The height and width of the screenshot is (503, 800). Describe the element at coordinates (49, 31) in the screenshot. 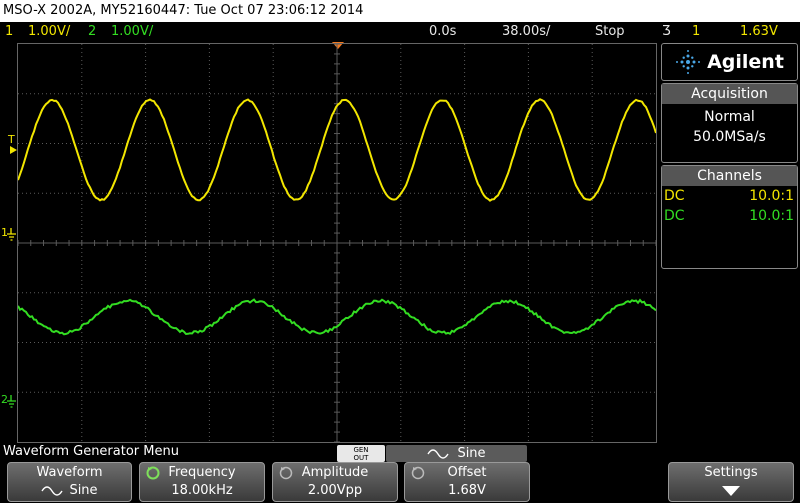

I see `ch1-scale: 1.00V/` at that location.